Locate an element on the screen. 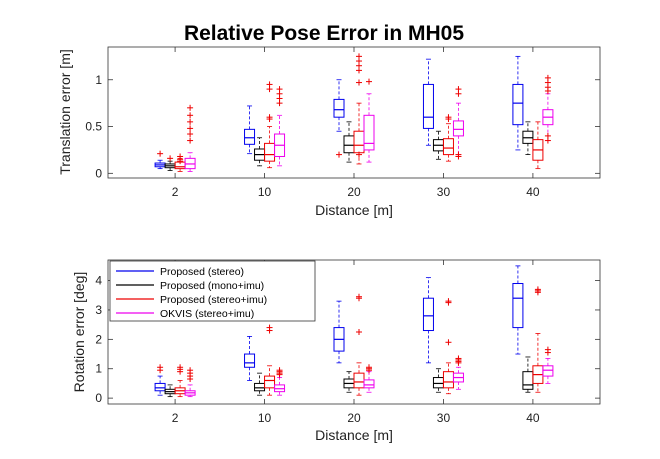 The height and width of the screenshot is (459, 660). box-proposed-stereo-imu--40 is located at coordinates (538, 145).